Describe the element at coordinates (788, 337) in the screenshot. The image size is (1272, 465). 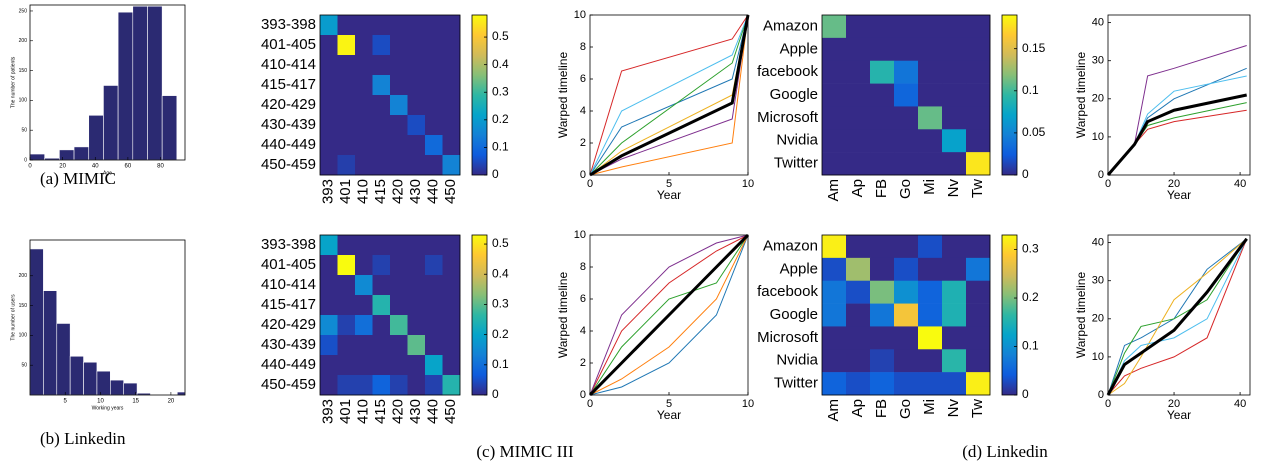
I see `row-label: Microsoft` at that location.